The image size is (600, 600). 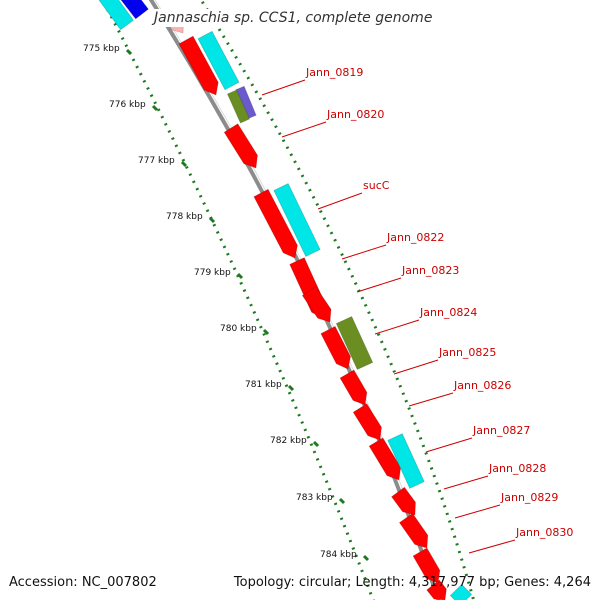 What do you see at coordinates (501, 430) in the screenshot?
I see `gene-label: Jann_0827` at bounding box center [501, 430].